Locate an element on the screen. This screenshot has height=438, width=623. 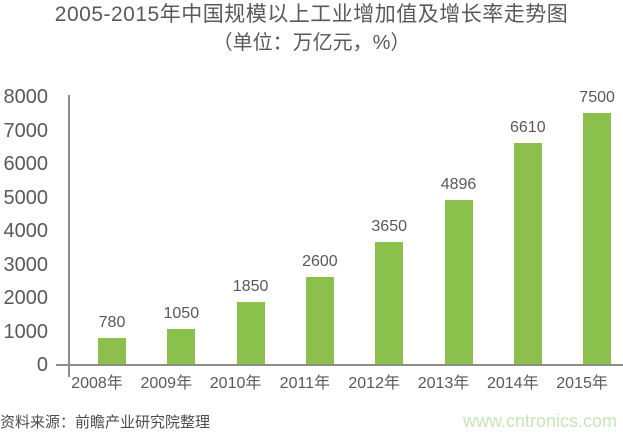
y-axis-label: 1000 is located at coordinates (26, 331).